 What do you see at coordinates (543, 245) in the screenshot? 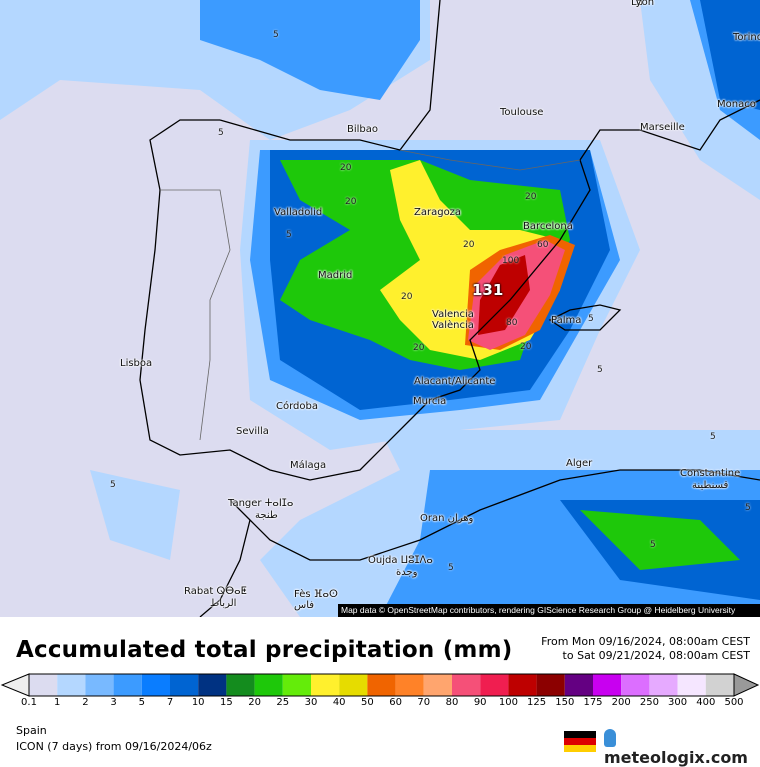
I see `contour-label: 60` at bounding box center [543, 245].